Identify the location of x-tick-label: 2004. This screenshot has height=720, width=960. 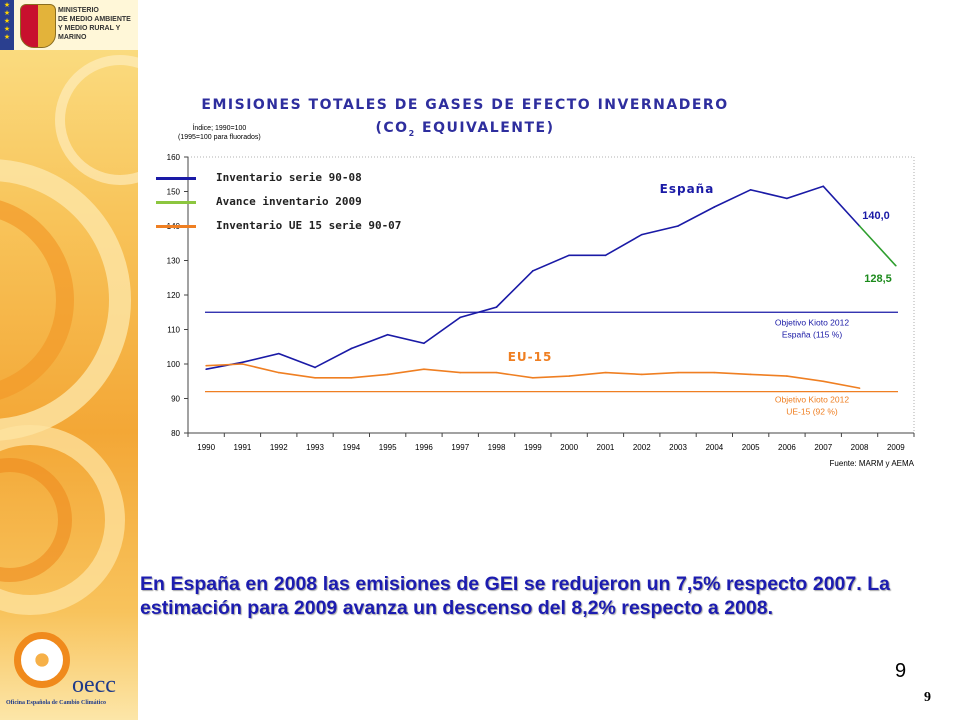
(714, 447).